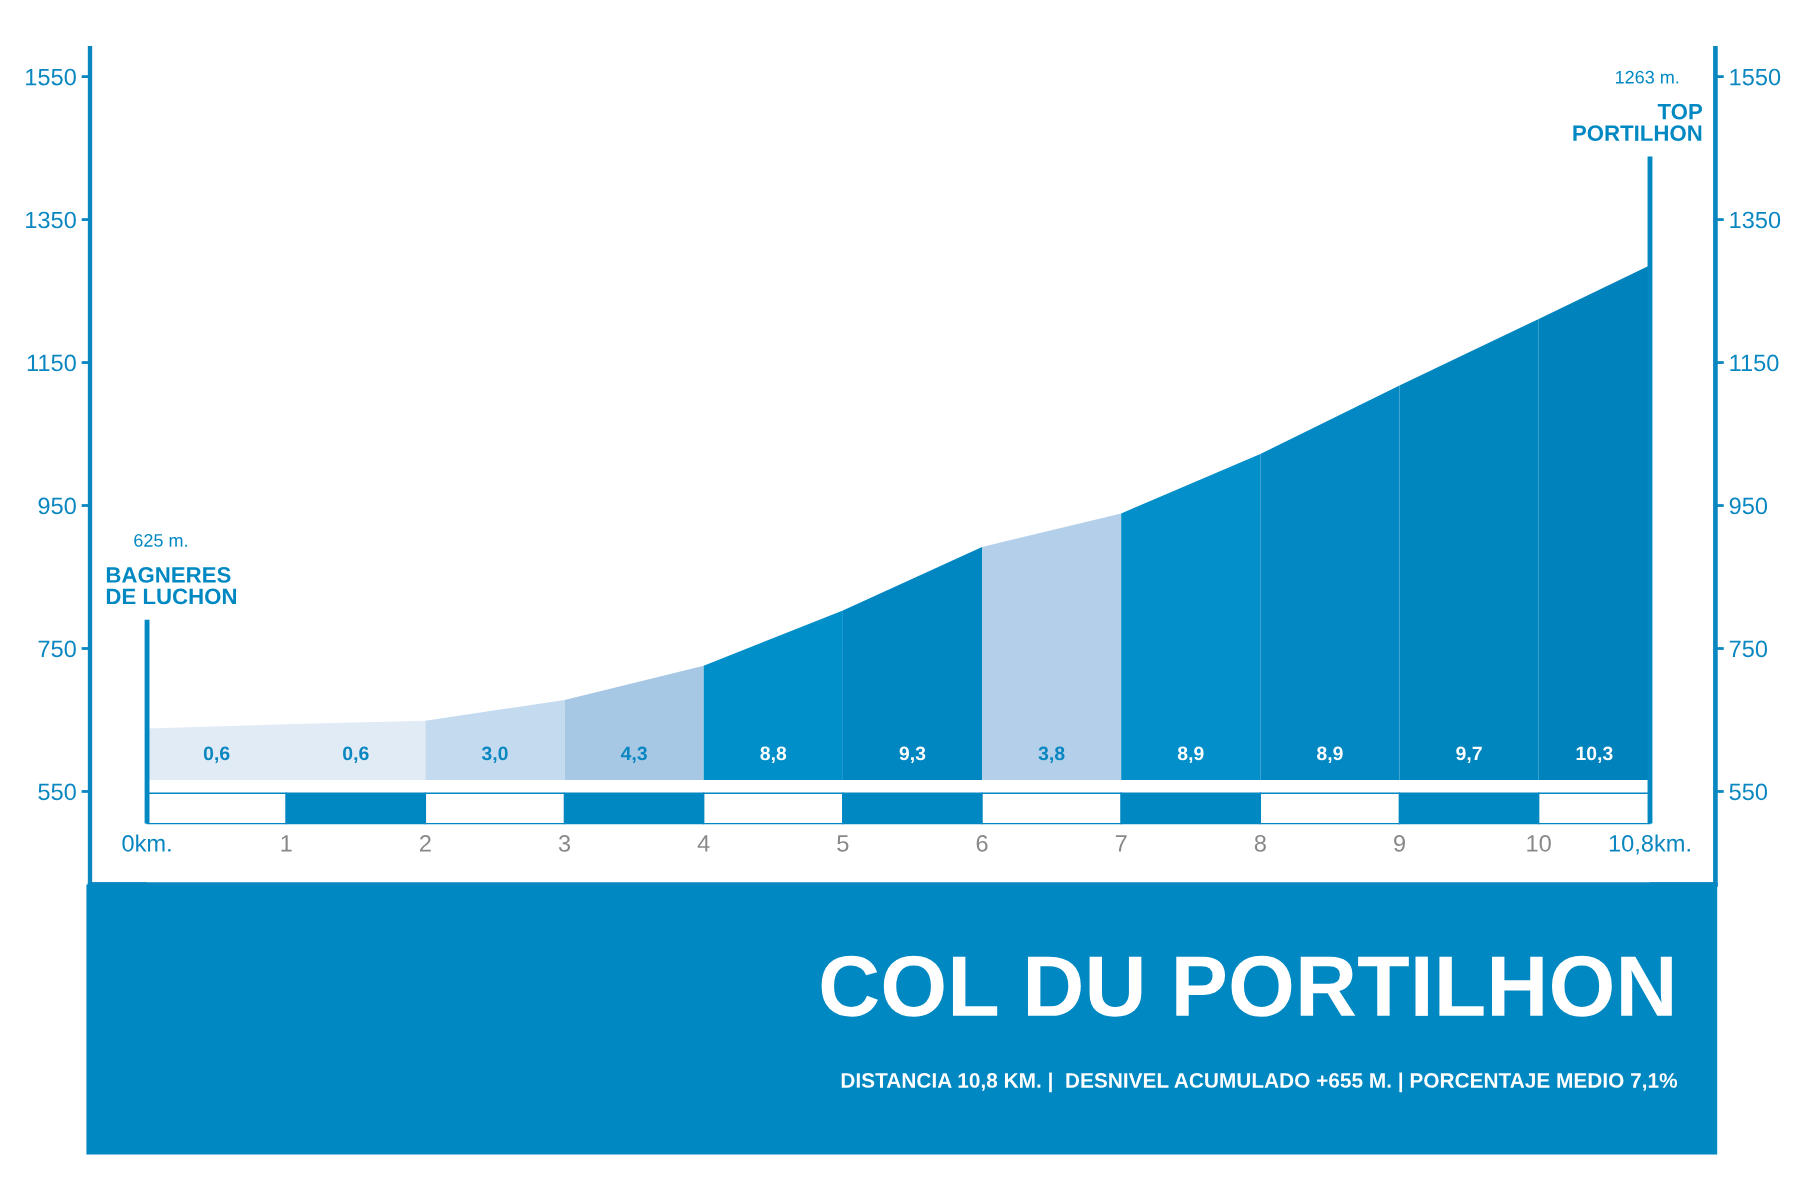 This screenshot has width=1800, height=1200. I want to click on y2-tick-label: 1550, so click(1755, 77).